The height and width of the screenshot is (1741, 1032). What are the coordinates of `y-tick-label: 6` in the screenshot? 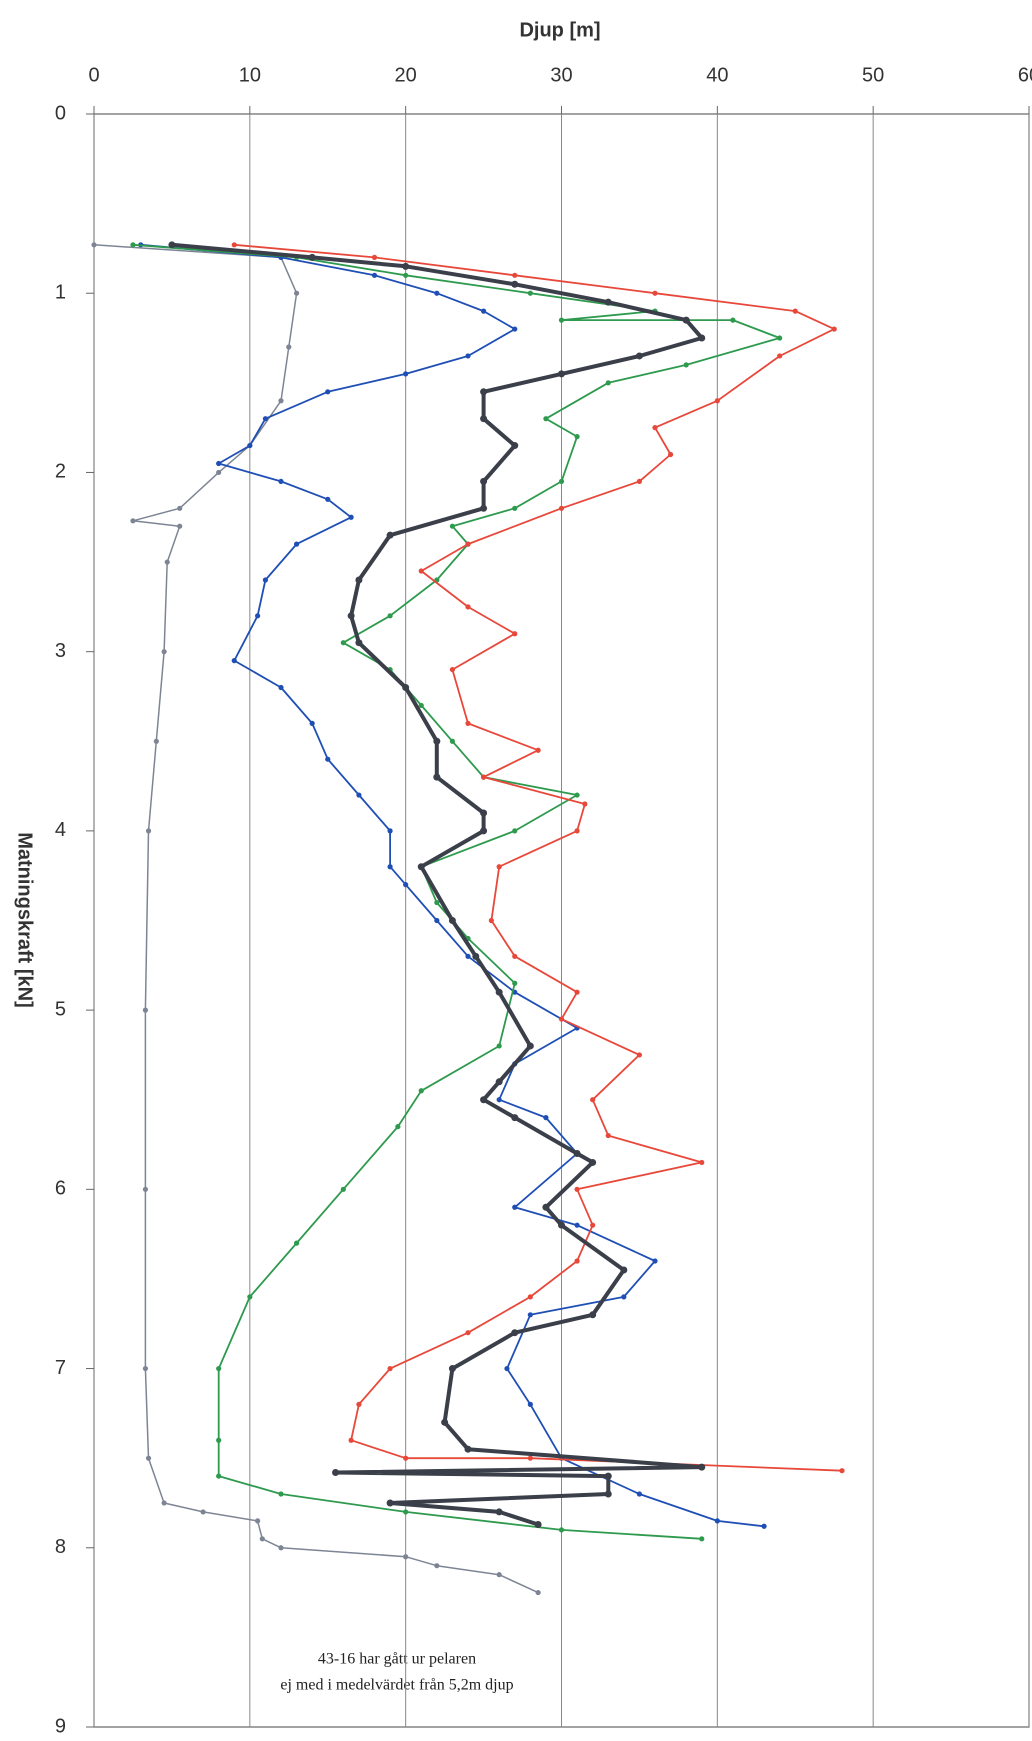 It's located at (60, 1189).